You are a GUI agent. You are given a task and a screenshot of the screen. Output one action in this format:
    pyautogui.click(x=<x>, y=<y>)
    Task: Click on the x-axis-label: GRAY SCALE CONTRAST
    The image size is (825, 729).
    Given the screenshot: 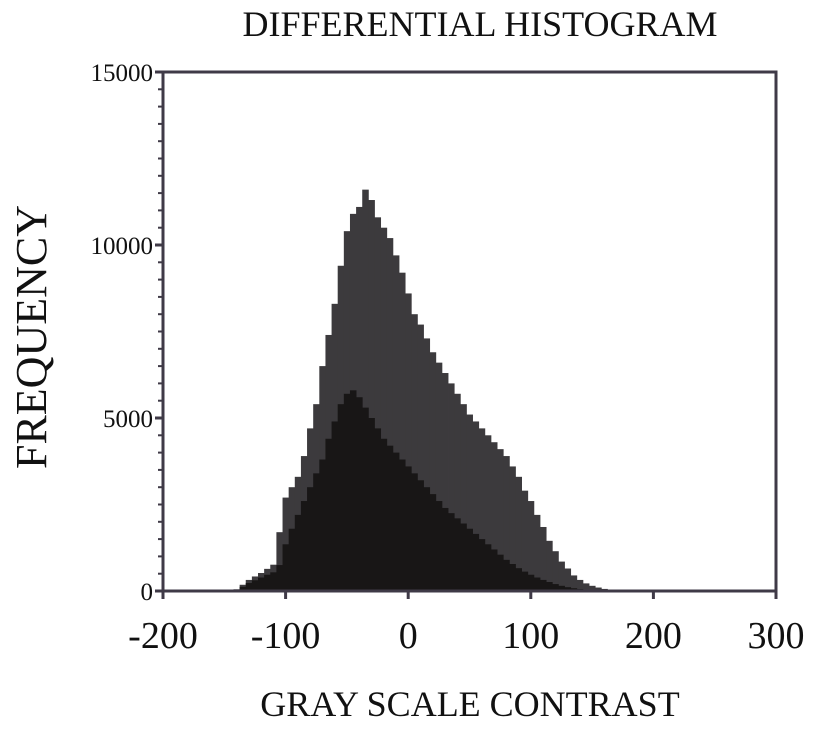 What is the action you would take?
    pyautogui.click(x=469, y=704)
    